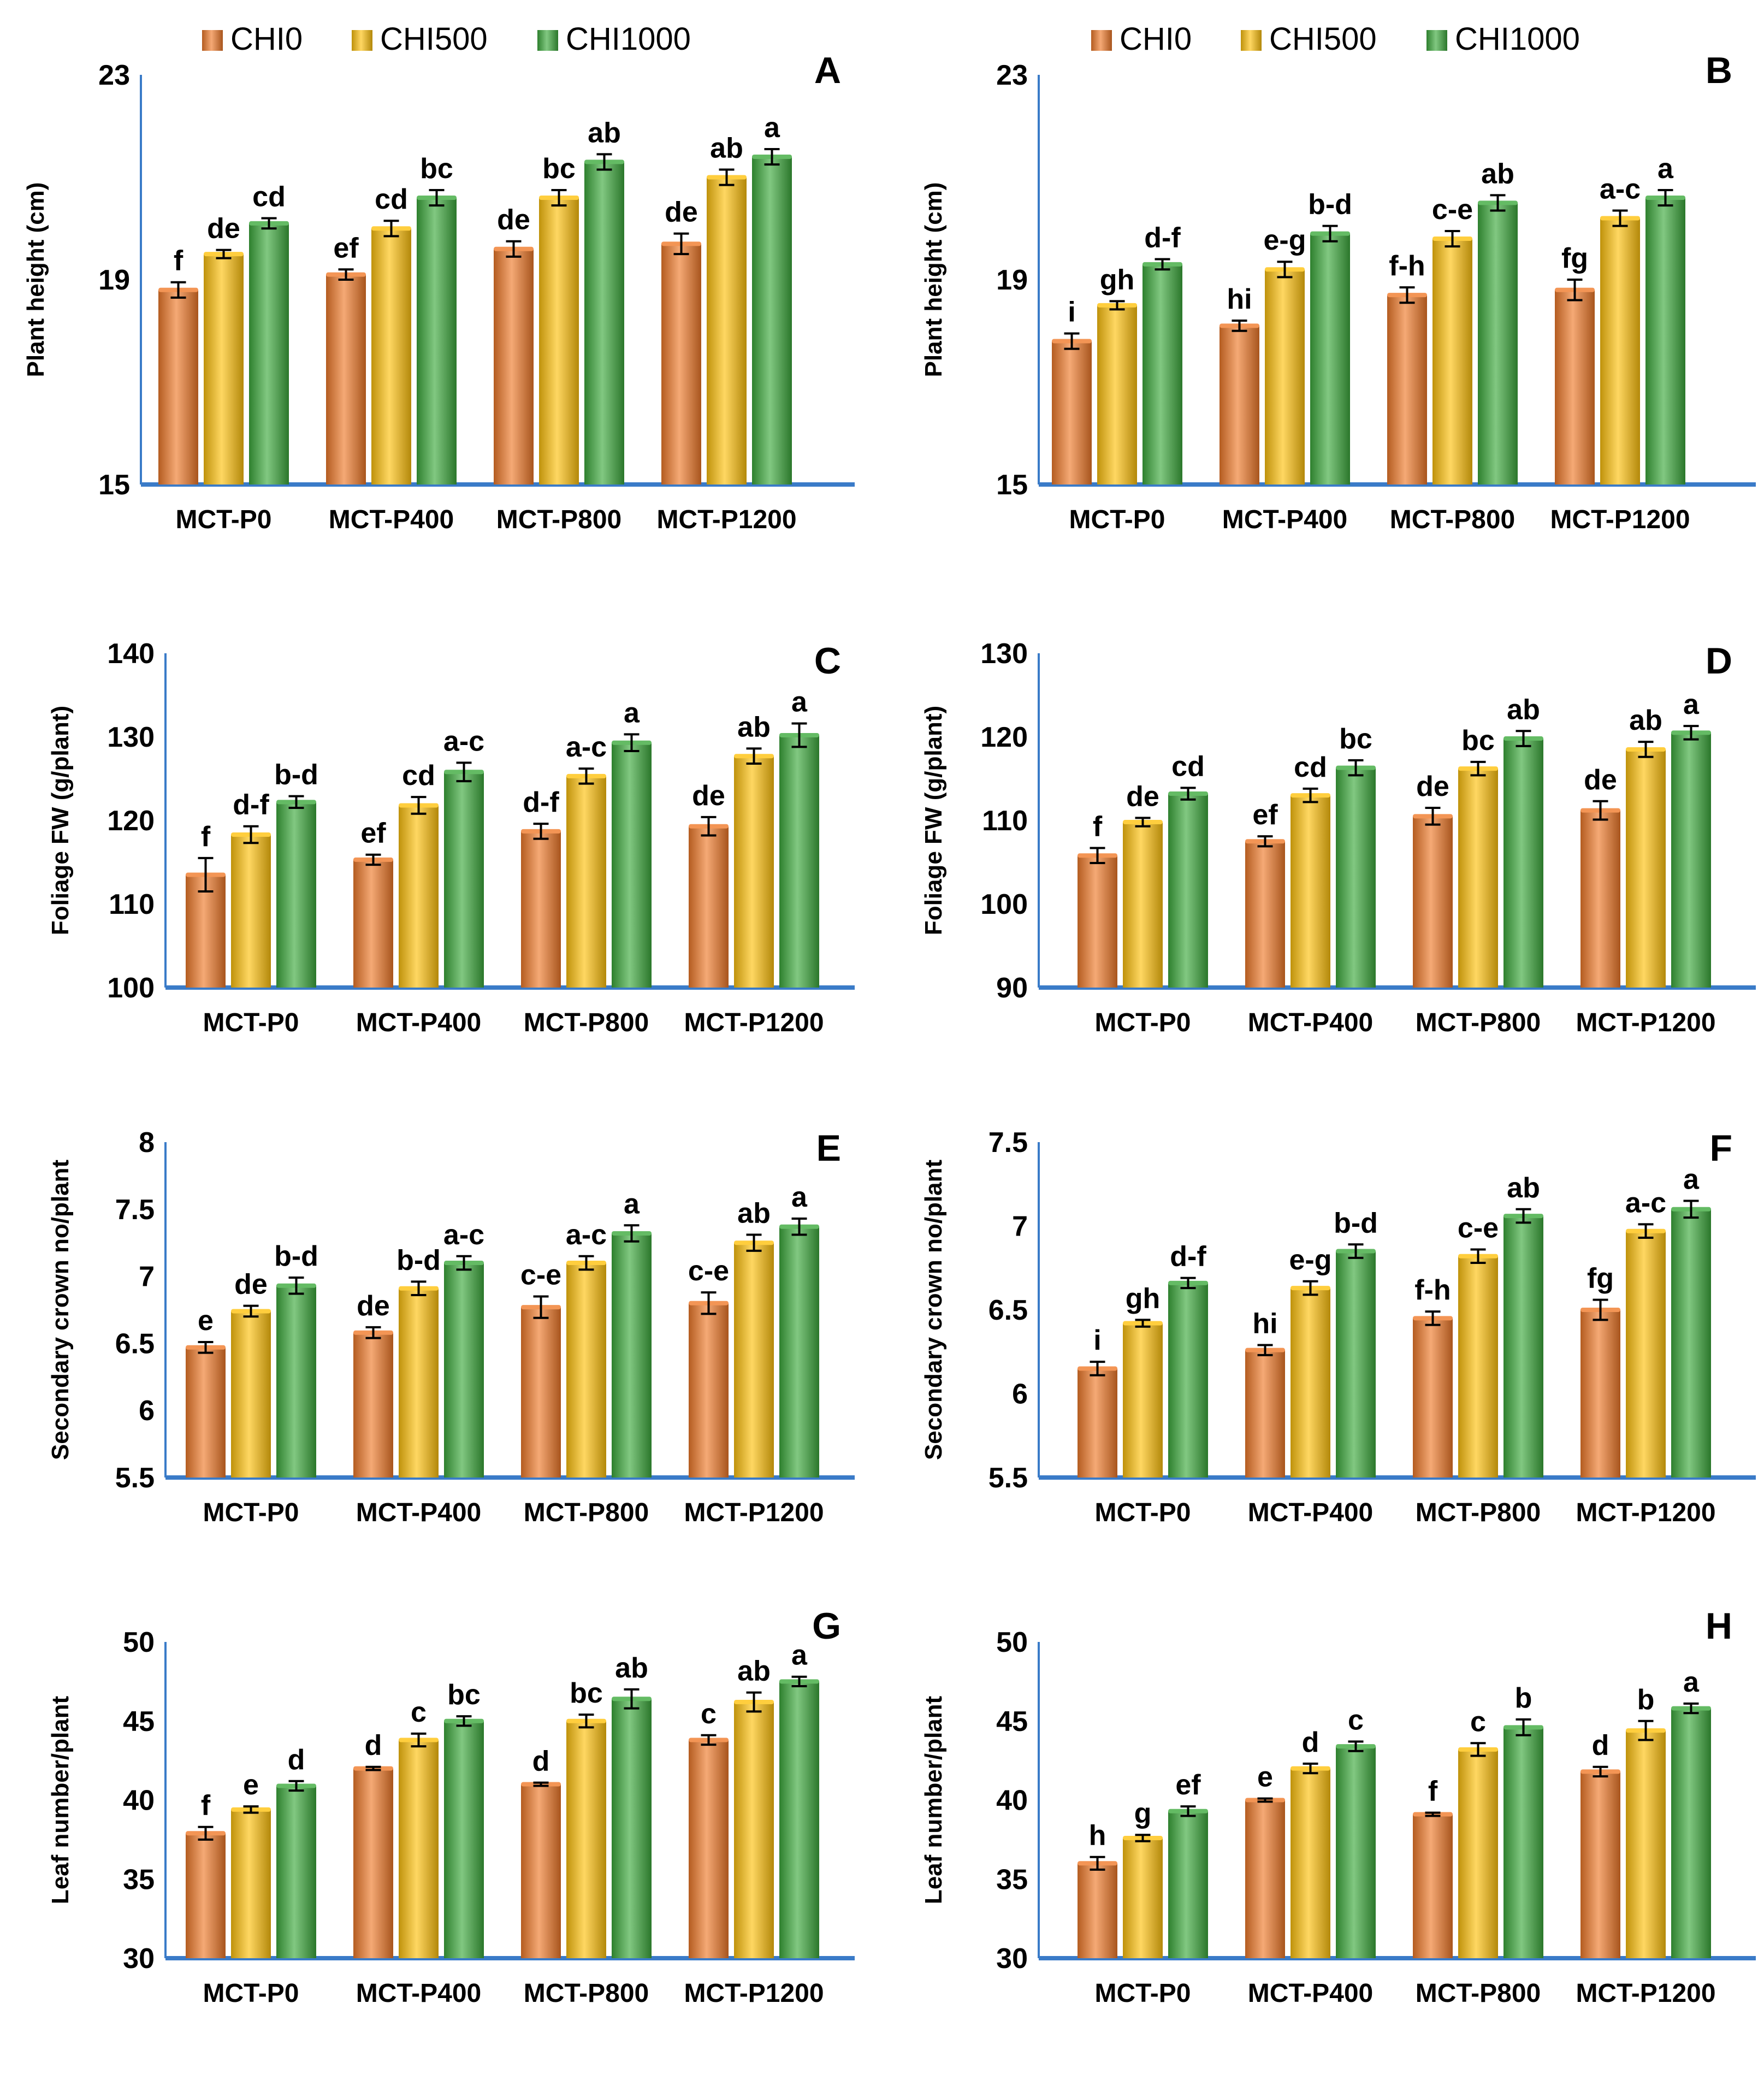 The height and width of the screenshot is (2080, 1764). I want to click on significance-letter: h, so click(1097, 1836).